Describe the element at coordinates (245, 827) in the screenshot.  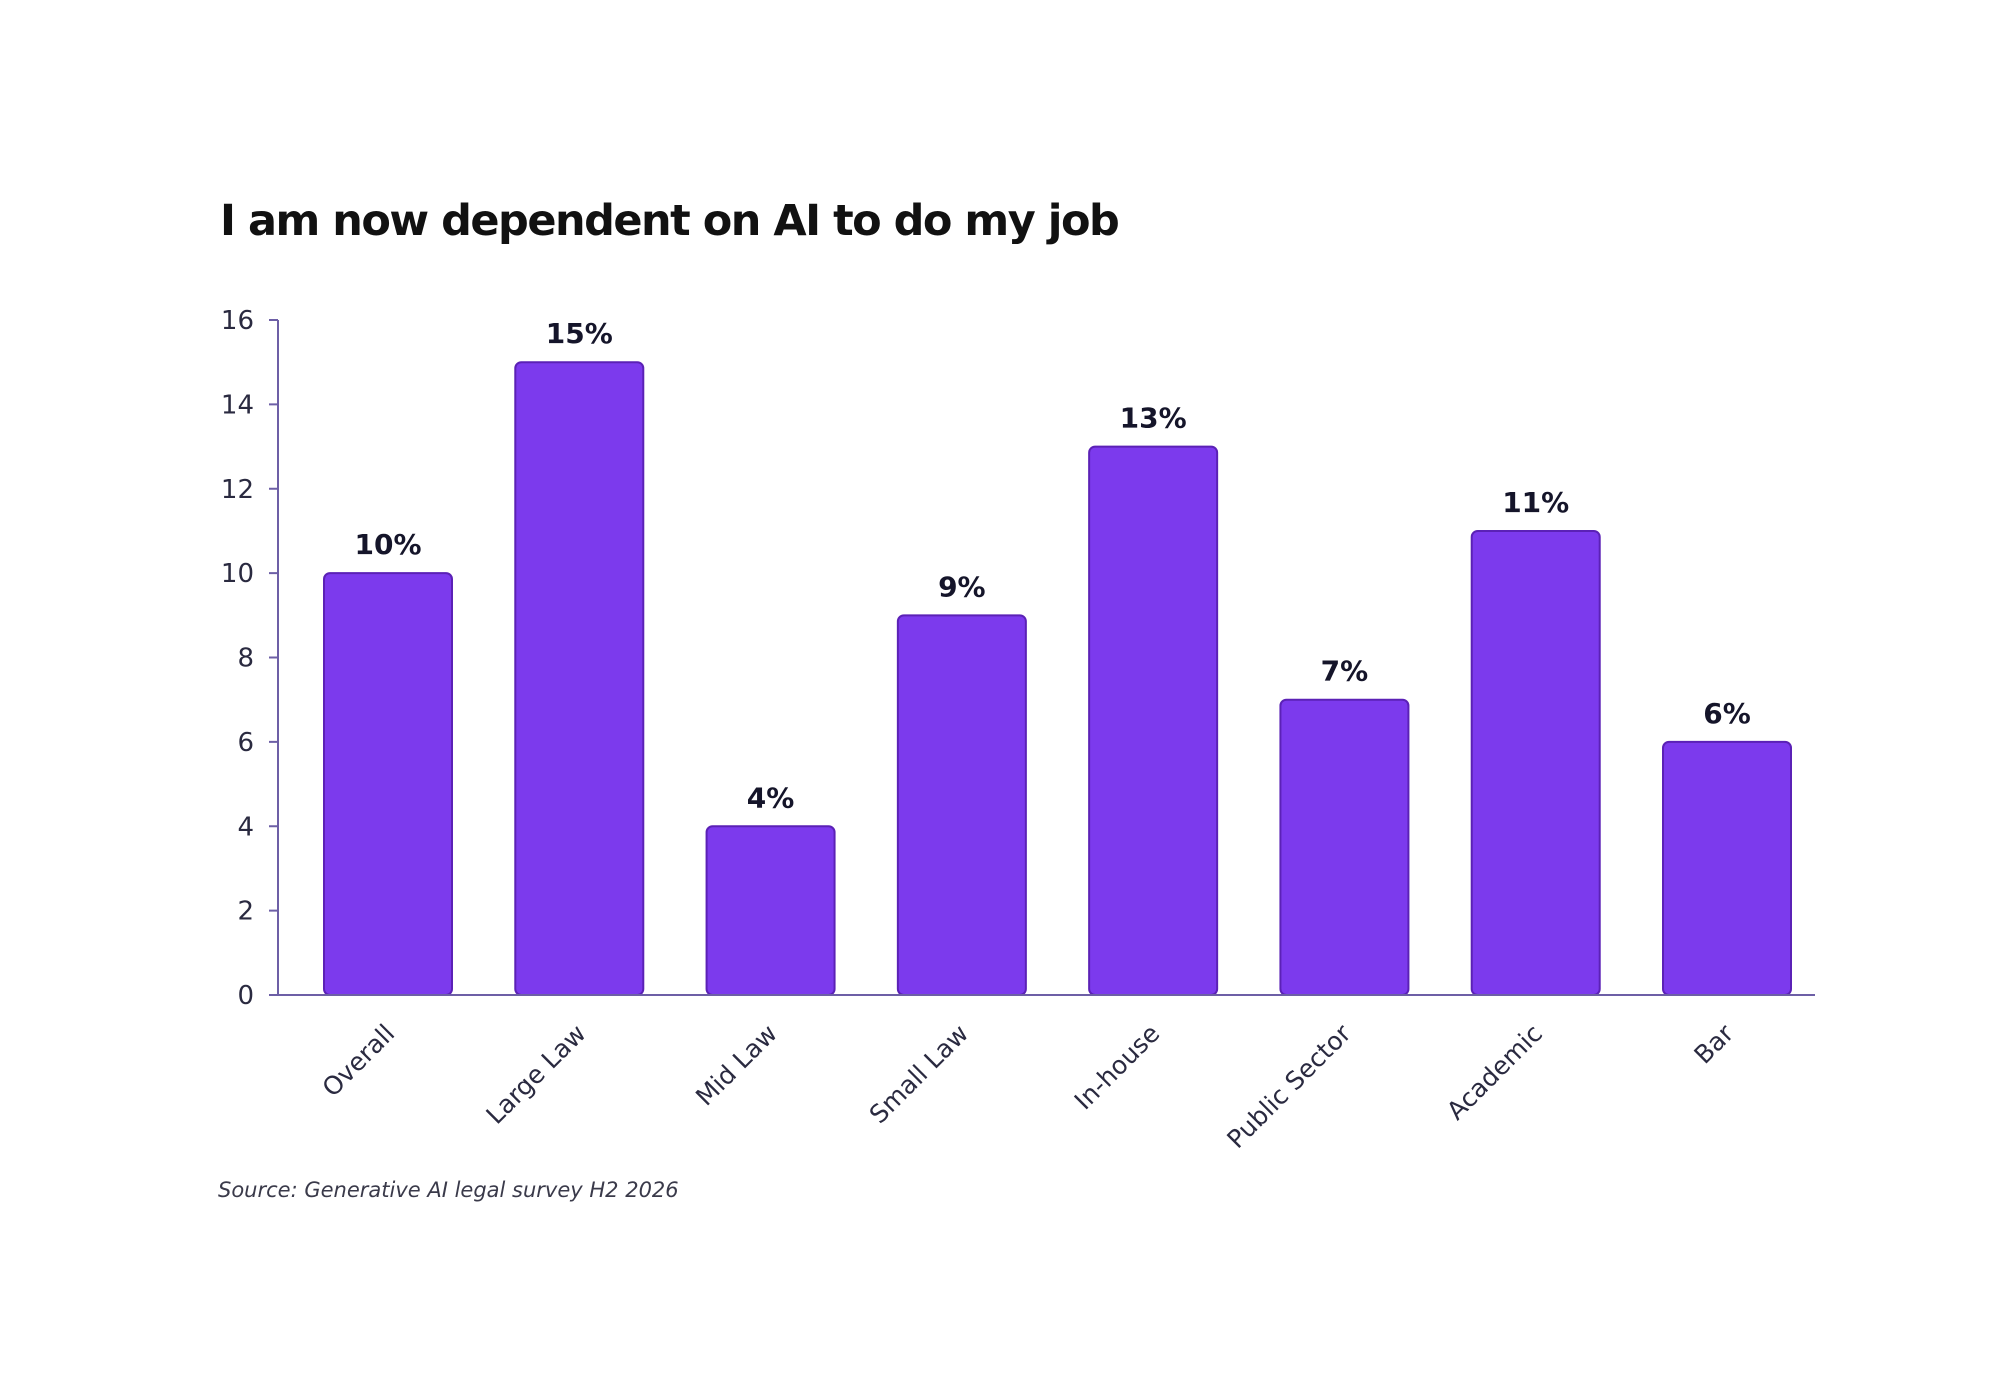
I see `y-tick-label: 4` at that location.